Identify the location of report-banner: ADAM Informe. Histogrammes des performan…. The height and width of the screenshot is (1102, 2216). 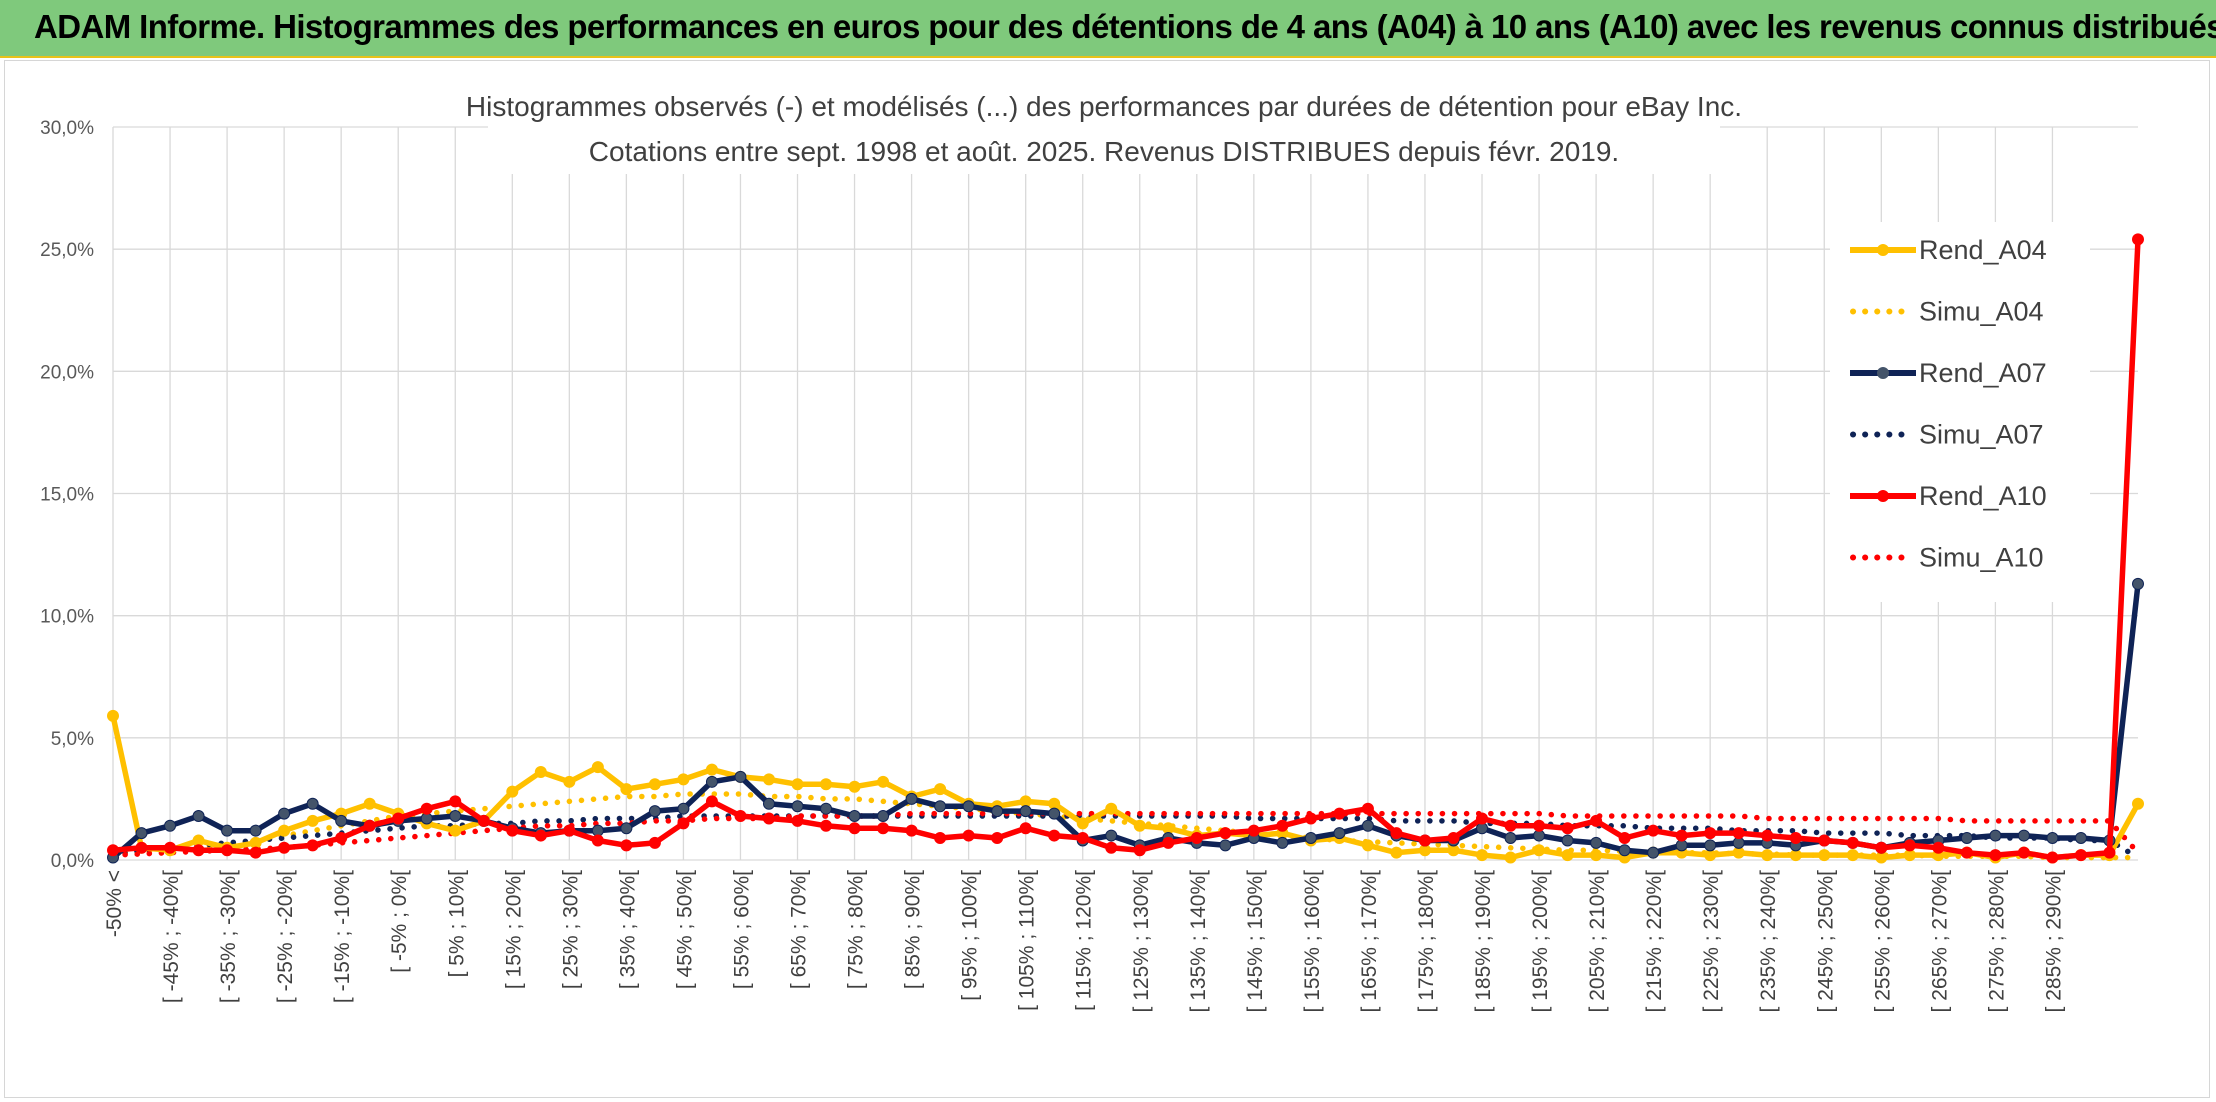
(1108, 29).